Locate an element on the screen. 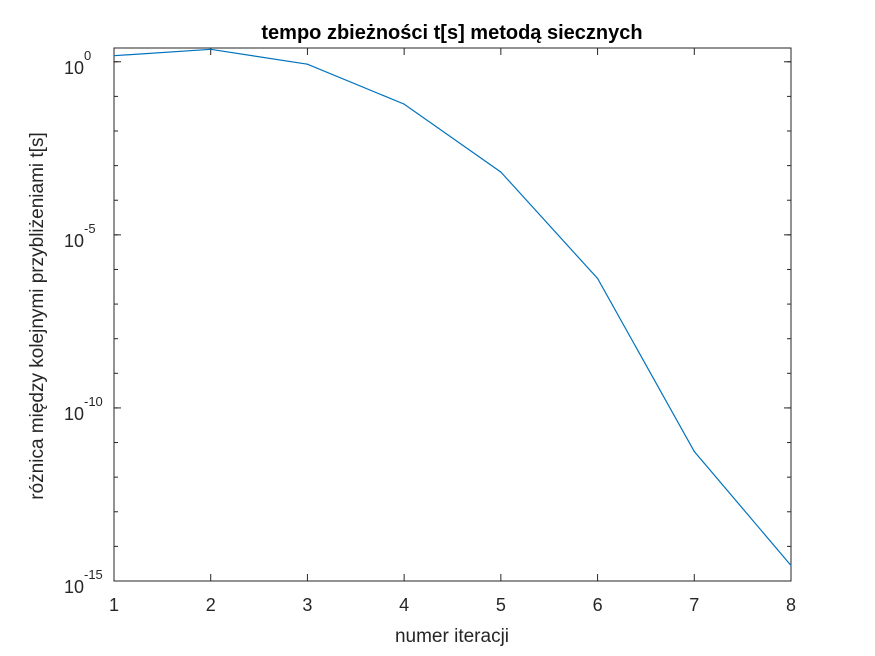 This screenshot has height=656, width=875. y-tick-exponent: -5 is located at coordinates (90, 228).